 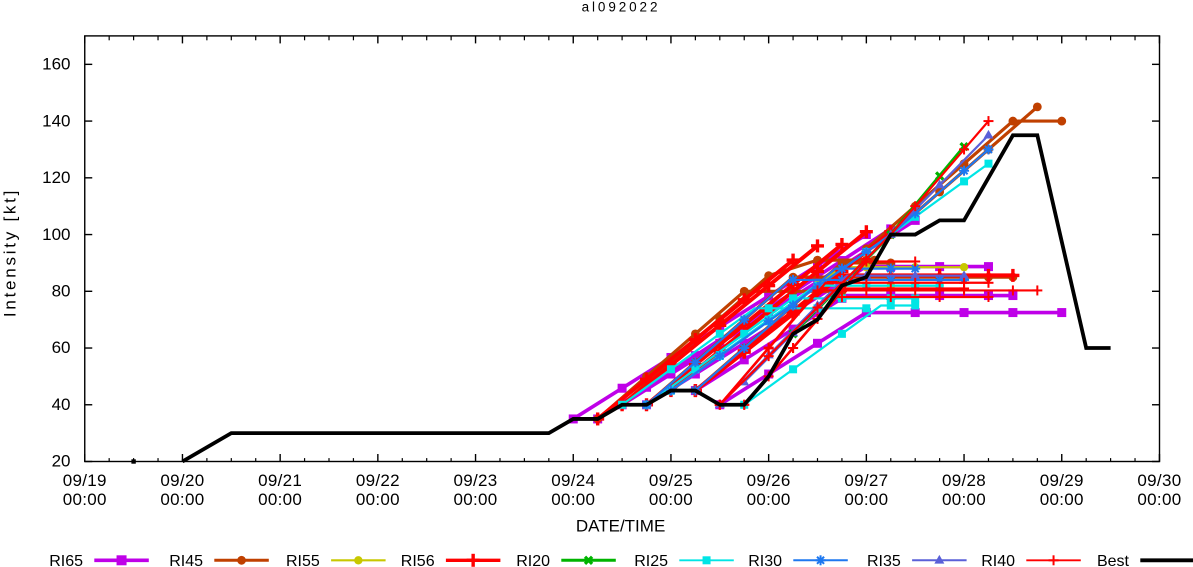 What do you see at coordinates (765, 560) in the screenshot?
I see `svg-text: RI30` at bounding box center [765, 560].